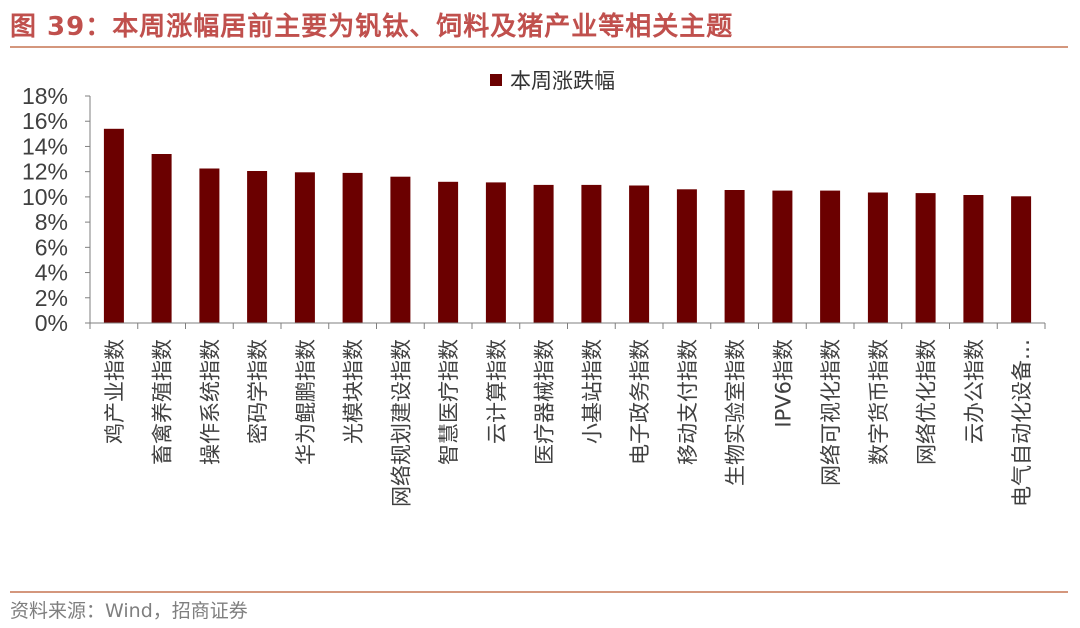 This screenshot has height=628, width=1080. I want to click on x-category-label: 智慧医疗指数, so click(449, 402).